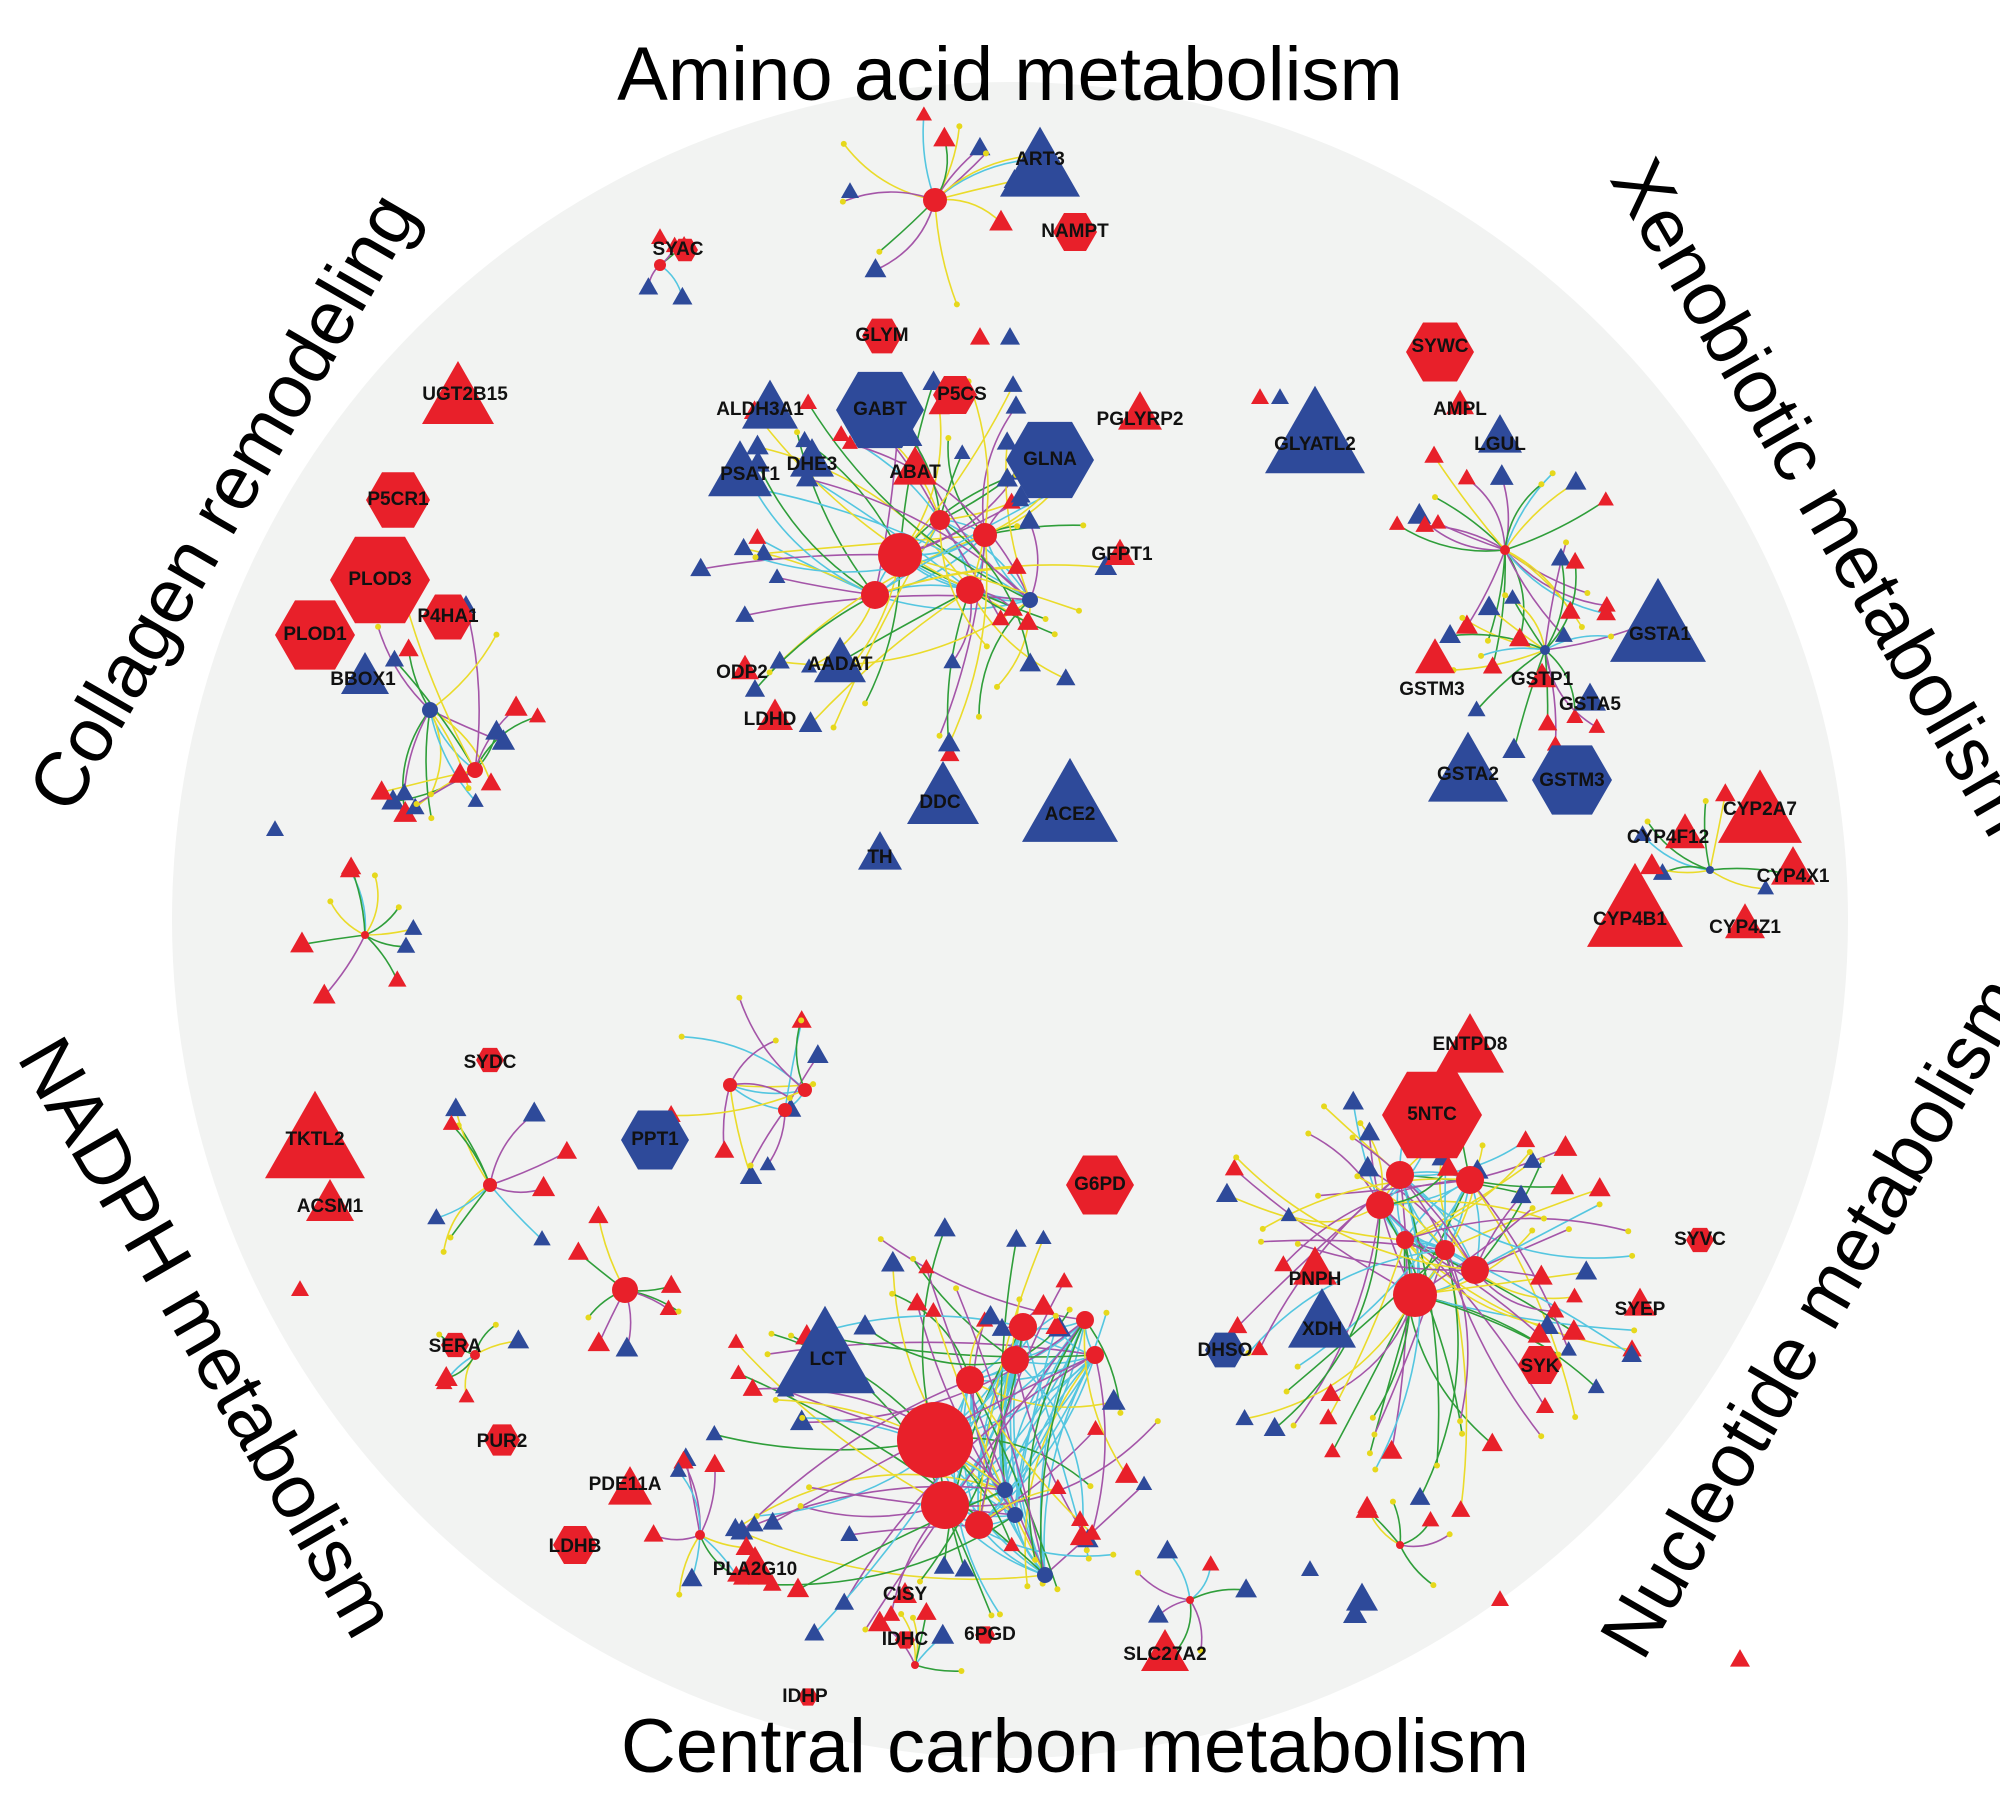 Image resolution: width=2000 pixels, height=1806 pixels. What do you see at coordinates (1640, 1309) in the screenshot?
I see `gene-label-syep: SYEP` at bounding box center [1640, 1309].